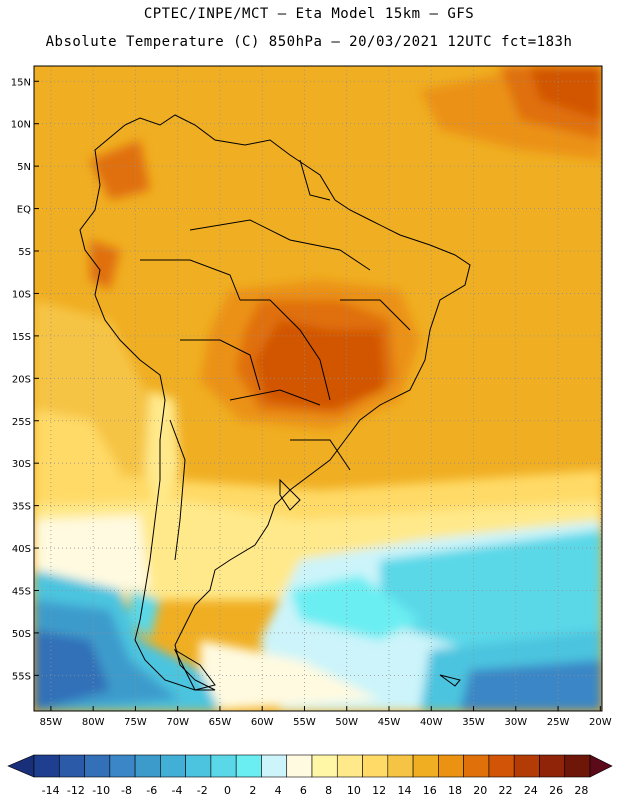 The image size is (618, 800). I want to click on longitude-tick-label: 45W, so click(389, 722).